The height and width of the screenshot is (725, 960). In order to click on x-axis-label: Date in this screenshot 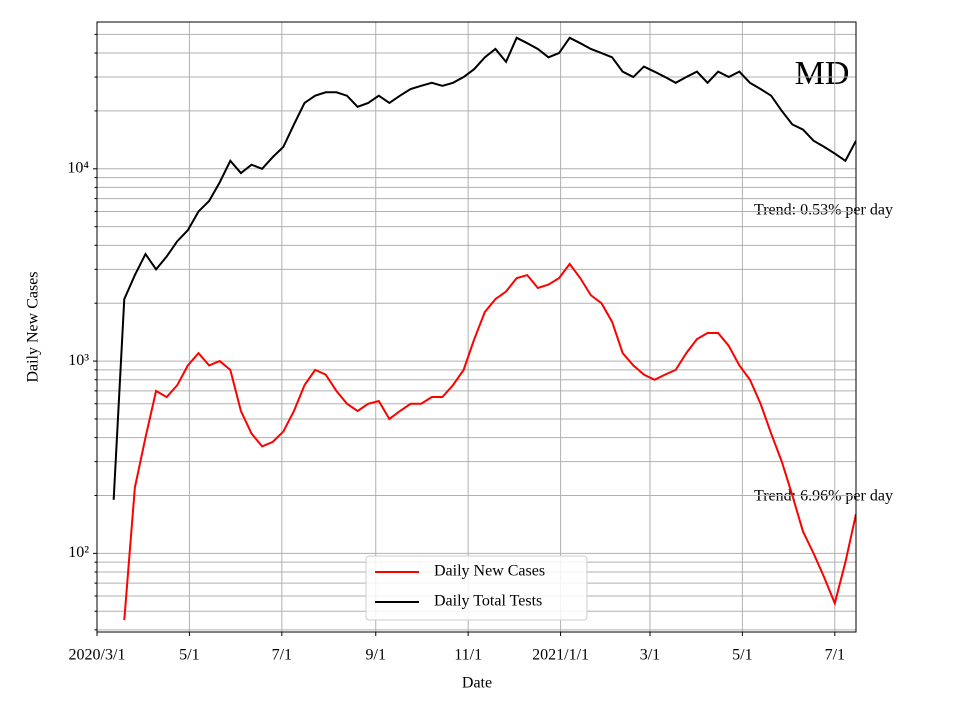, I will do `click(477, 683)`.